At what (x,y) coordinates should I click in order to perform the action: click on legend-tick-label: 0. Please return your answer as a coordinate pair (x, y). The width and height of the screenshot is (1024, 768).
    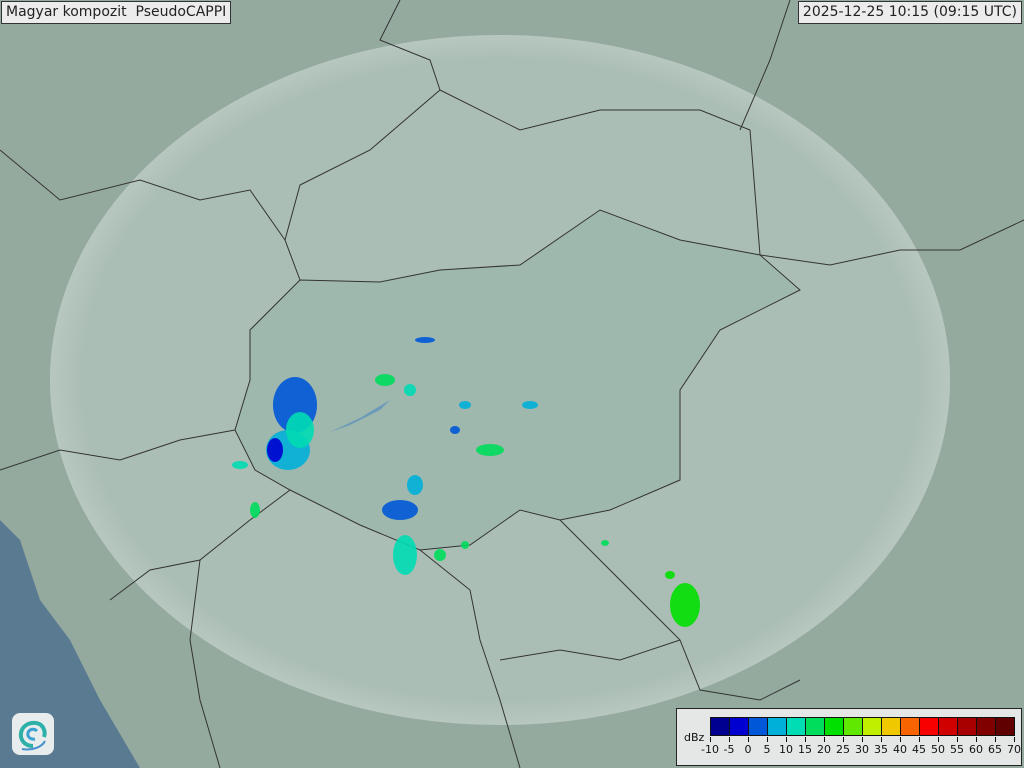
    Looking at the image, I should click on (748, 749).